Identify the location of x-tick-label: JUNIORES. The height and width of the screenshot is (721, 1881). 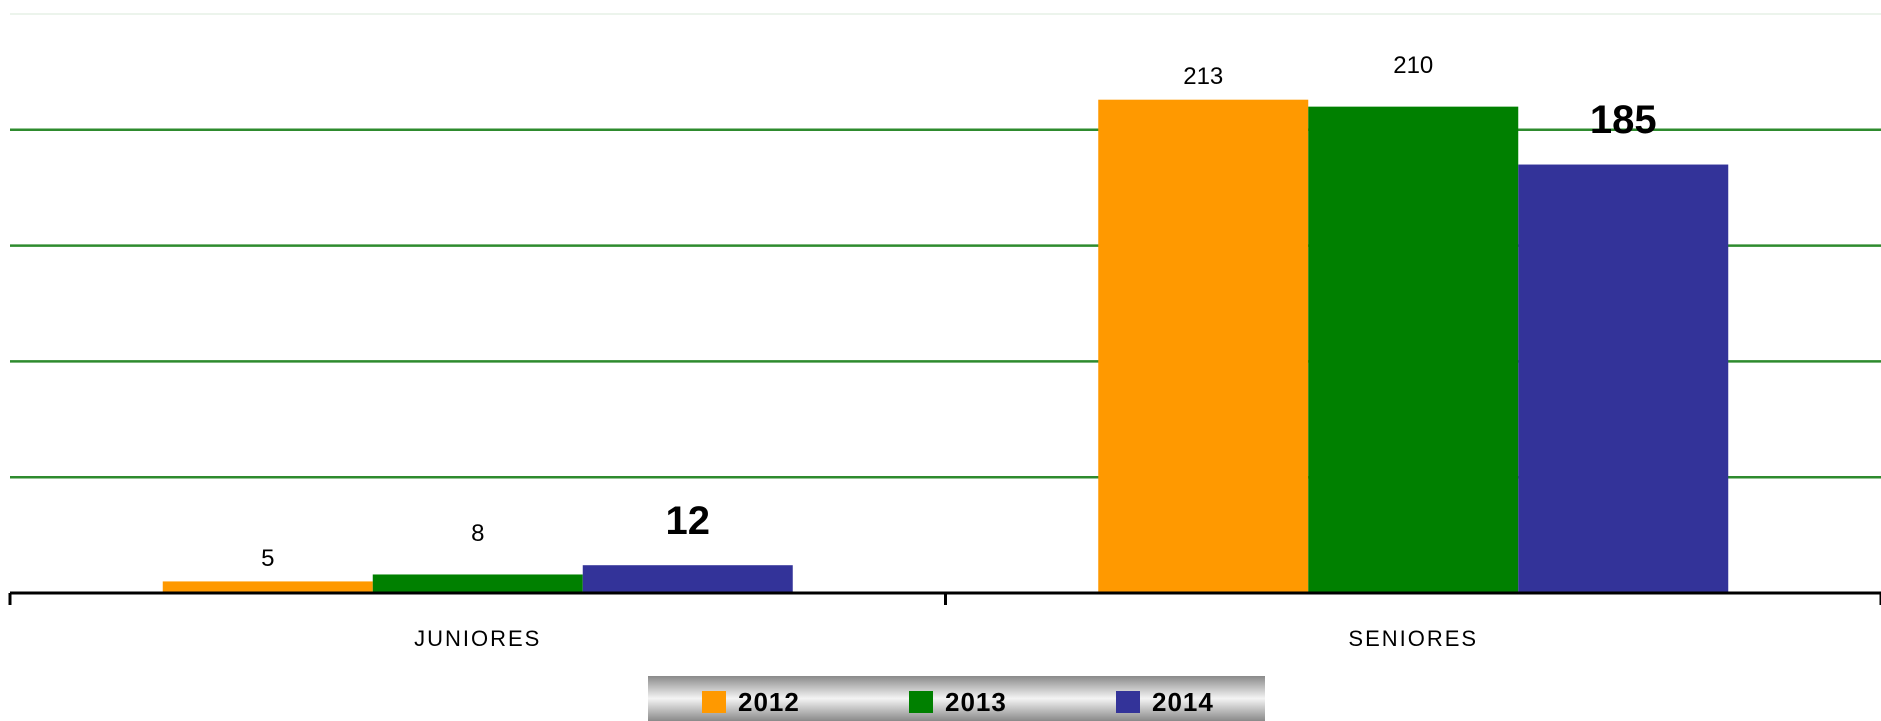
(477, 638).